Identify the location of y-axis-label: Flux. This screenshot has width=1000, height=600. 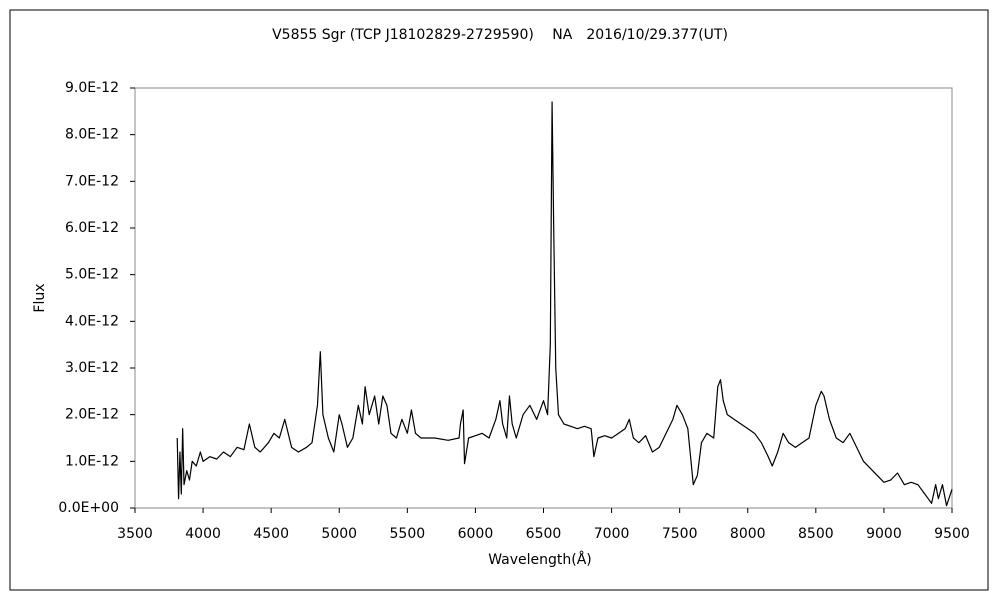
(40, 297).